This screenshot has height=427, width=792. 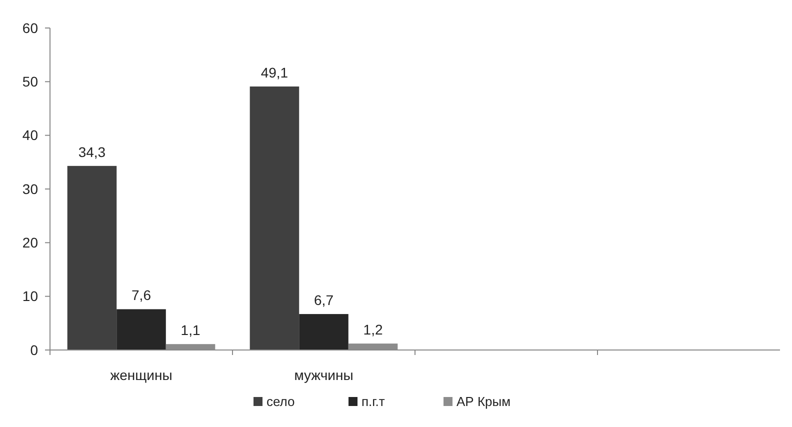 I want to click on data-label: 6,7, so click(x=324, y=300).